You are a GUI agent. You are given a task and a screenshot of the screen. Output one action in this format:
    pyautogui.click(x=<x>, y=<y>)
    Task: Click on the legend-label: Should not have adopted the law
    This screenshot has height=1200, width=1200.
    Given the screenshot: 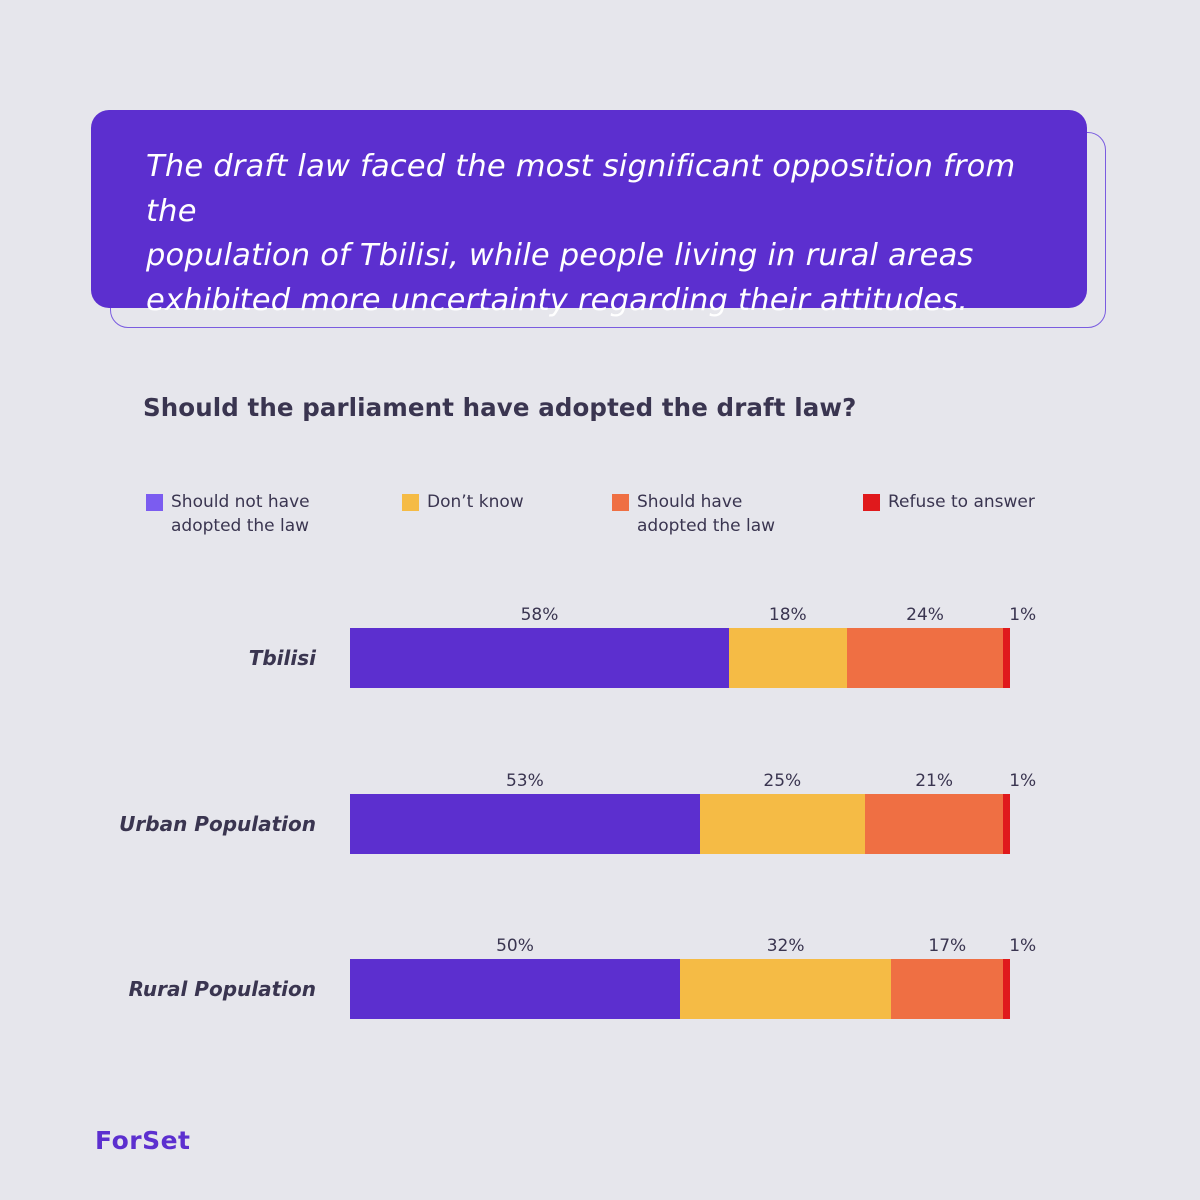 What is the action you would take?
    pyautogui.click(x=240, y=514)
    